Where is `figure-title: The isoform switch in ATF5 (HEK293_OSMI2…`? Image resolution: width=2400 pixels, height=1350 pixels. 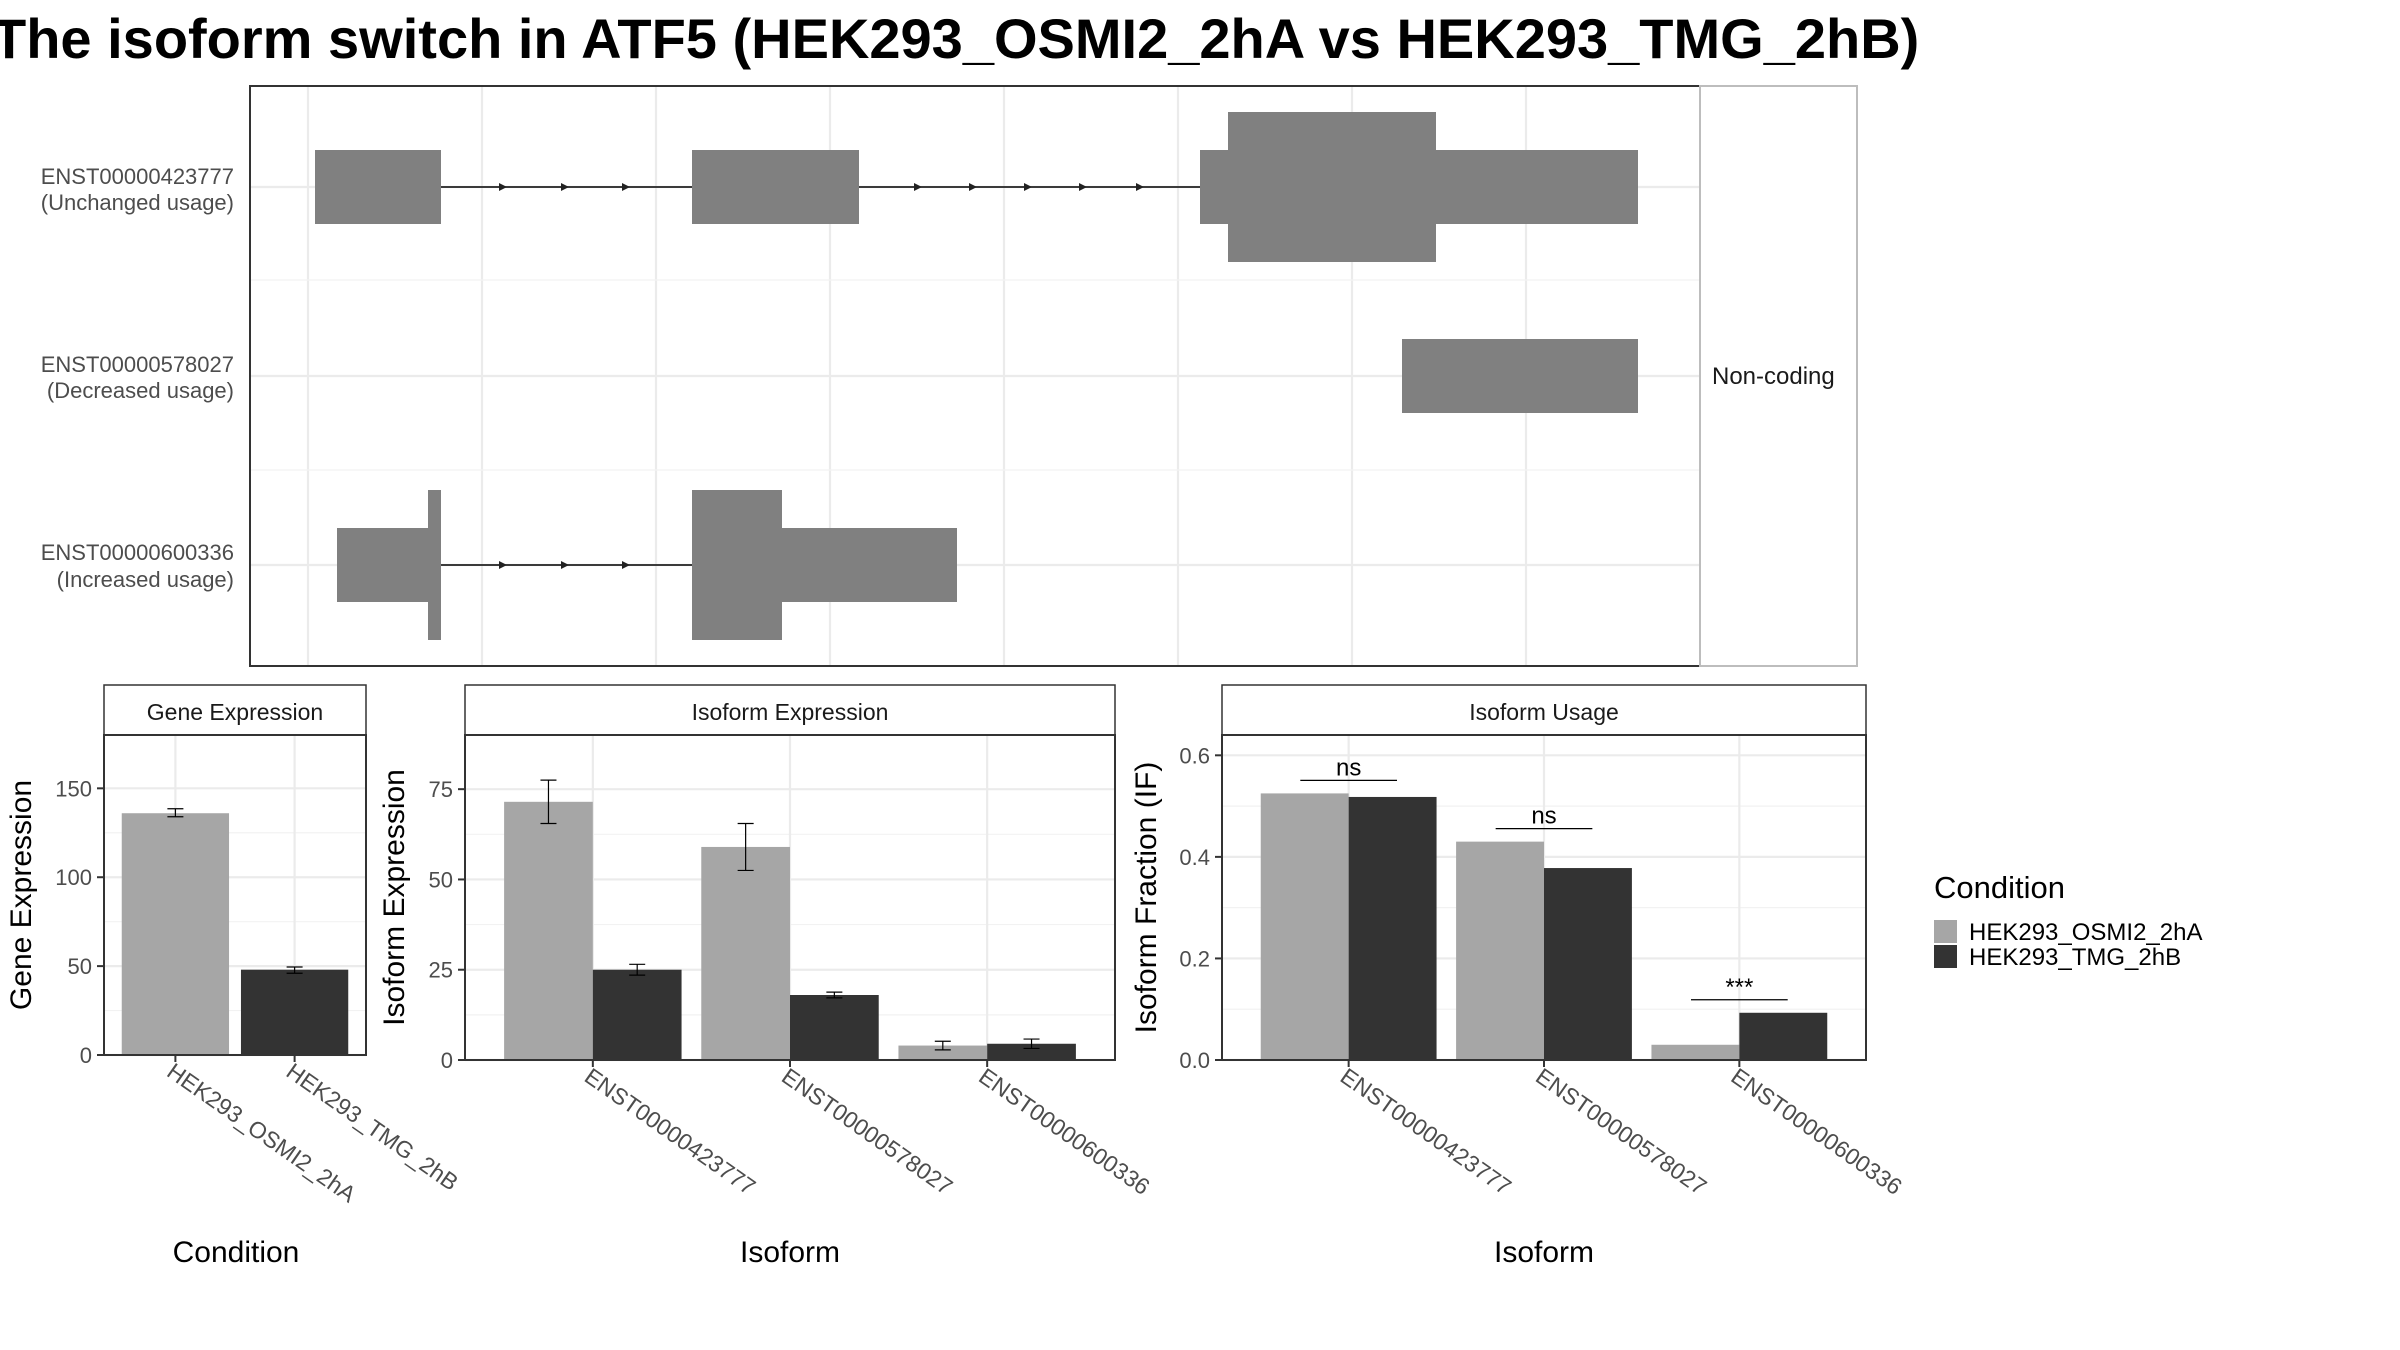
figure-title: The isoform switch in ATF5 (HEK293_OSMI2… is located at coordinates (959, 38).